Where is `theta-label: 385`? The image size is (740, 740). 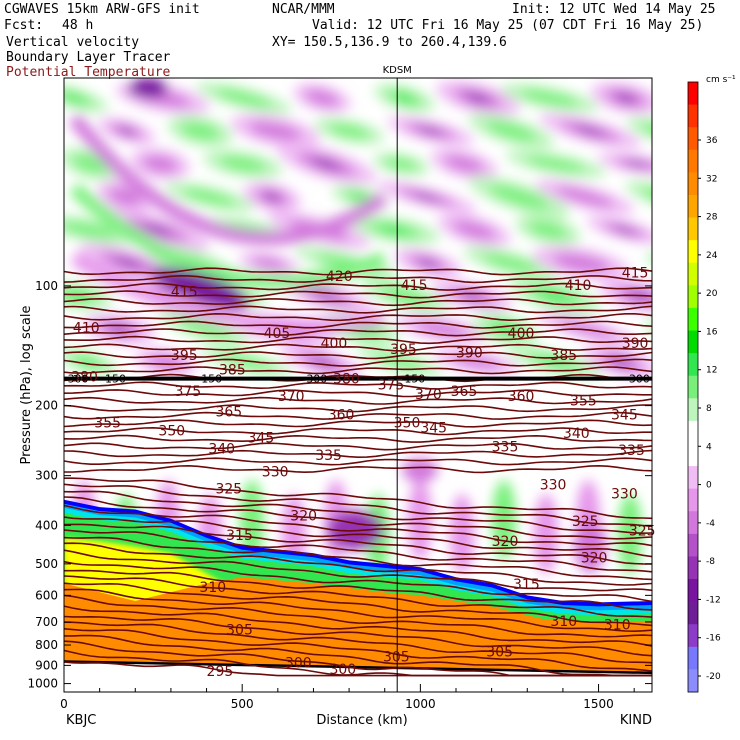 theta-label: 385 is located at coordinates (563, 356).